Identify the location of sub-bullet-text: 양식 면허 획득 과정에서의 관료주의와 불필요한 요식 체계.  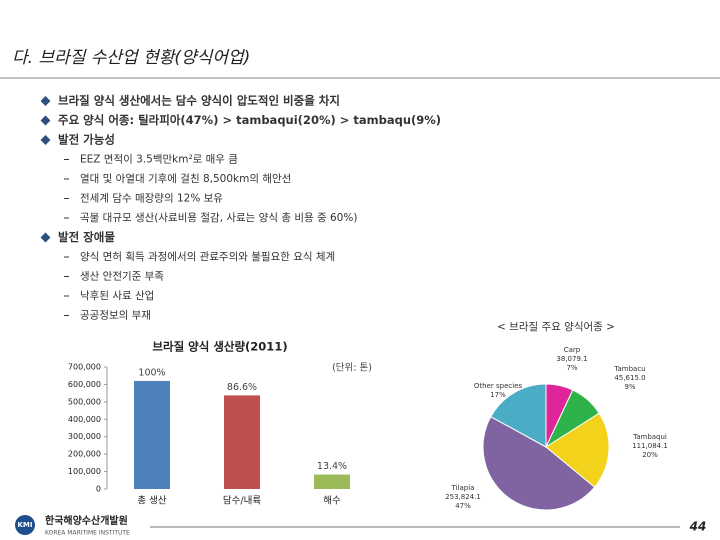
(207, 257).